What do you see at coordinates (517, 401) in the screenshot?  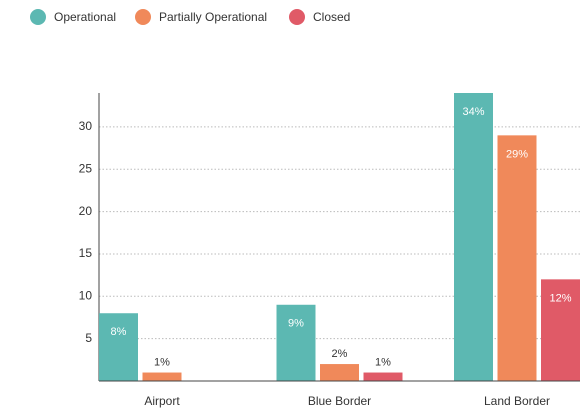 I see `x-tick-label: Land Border` at bounding box center [517, 401].